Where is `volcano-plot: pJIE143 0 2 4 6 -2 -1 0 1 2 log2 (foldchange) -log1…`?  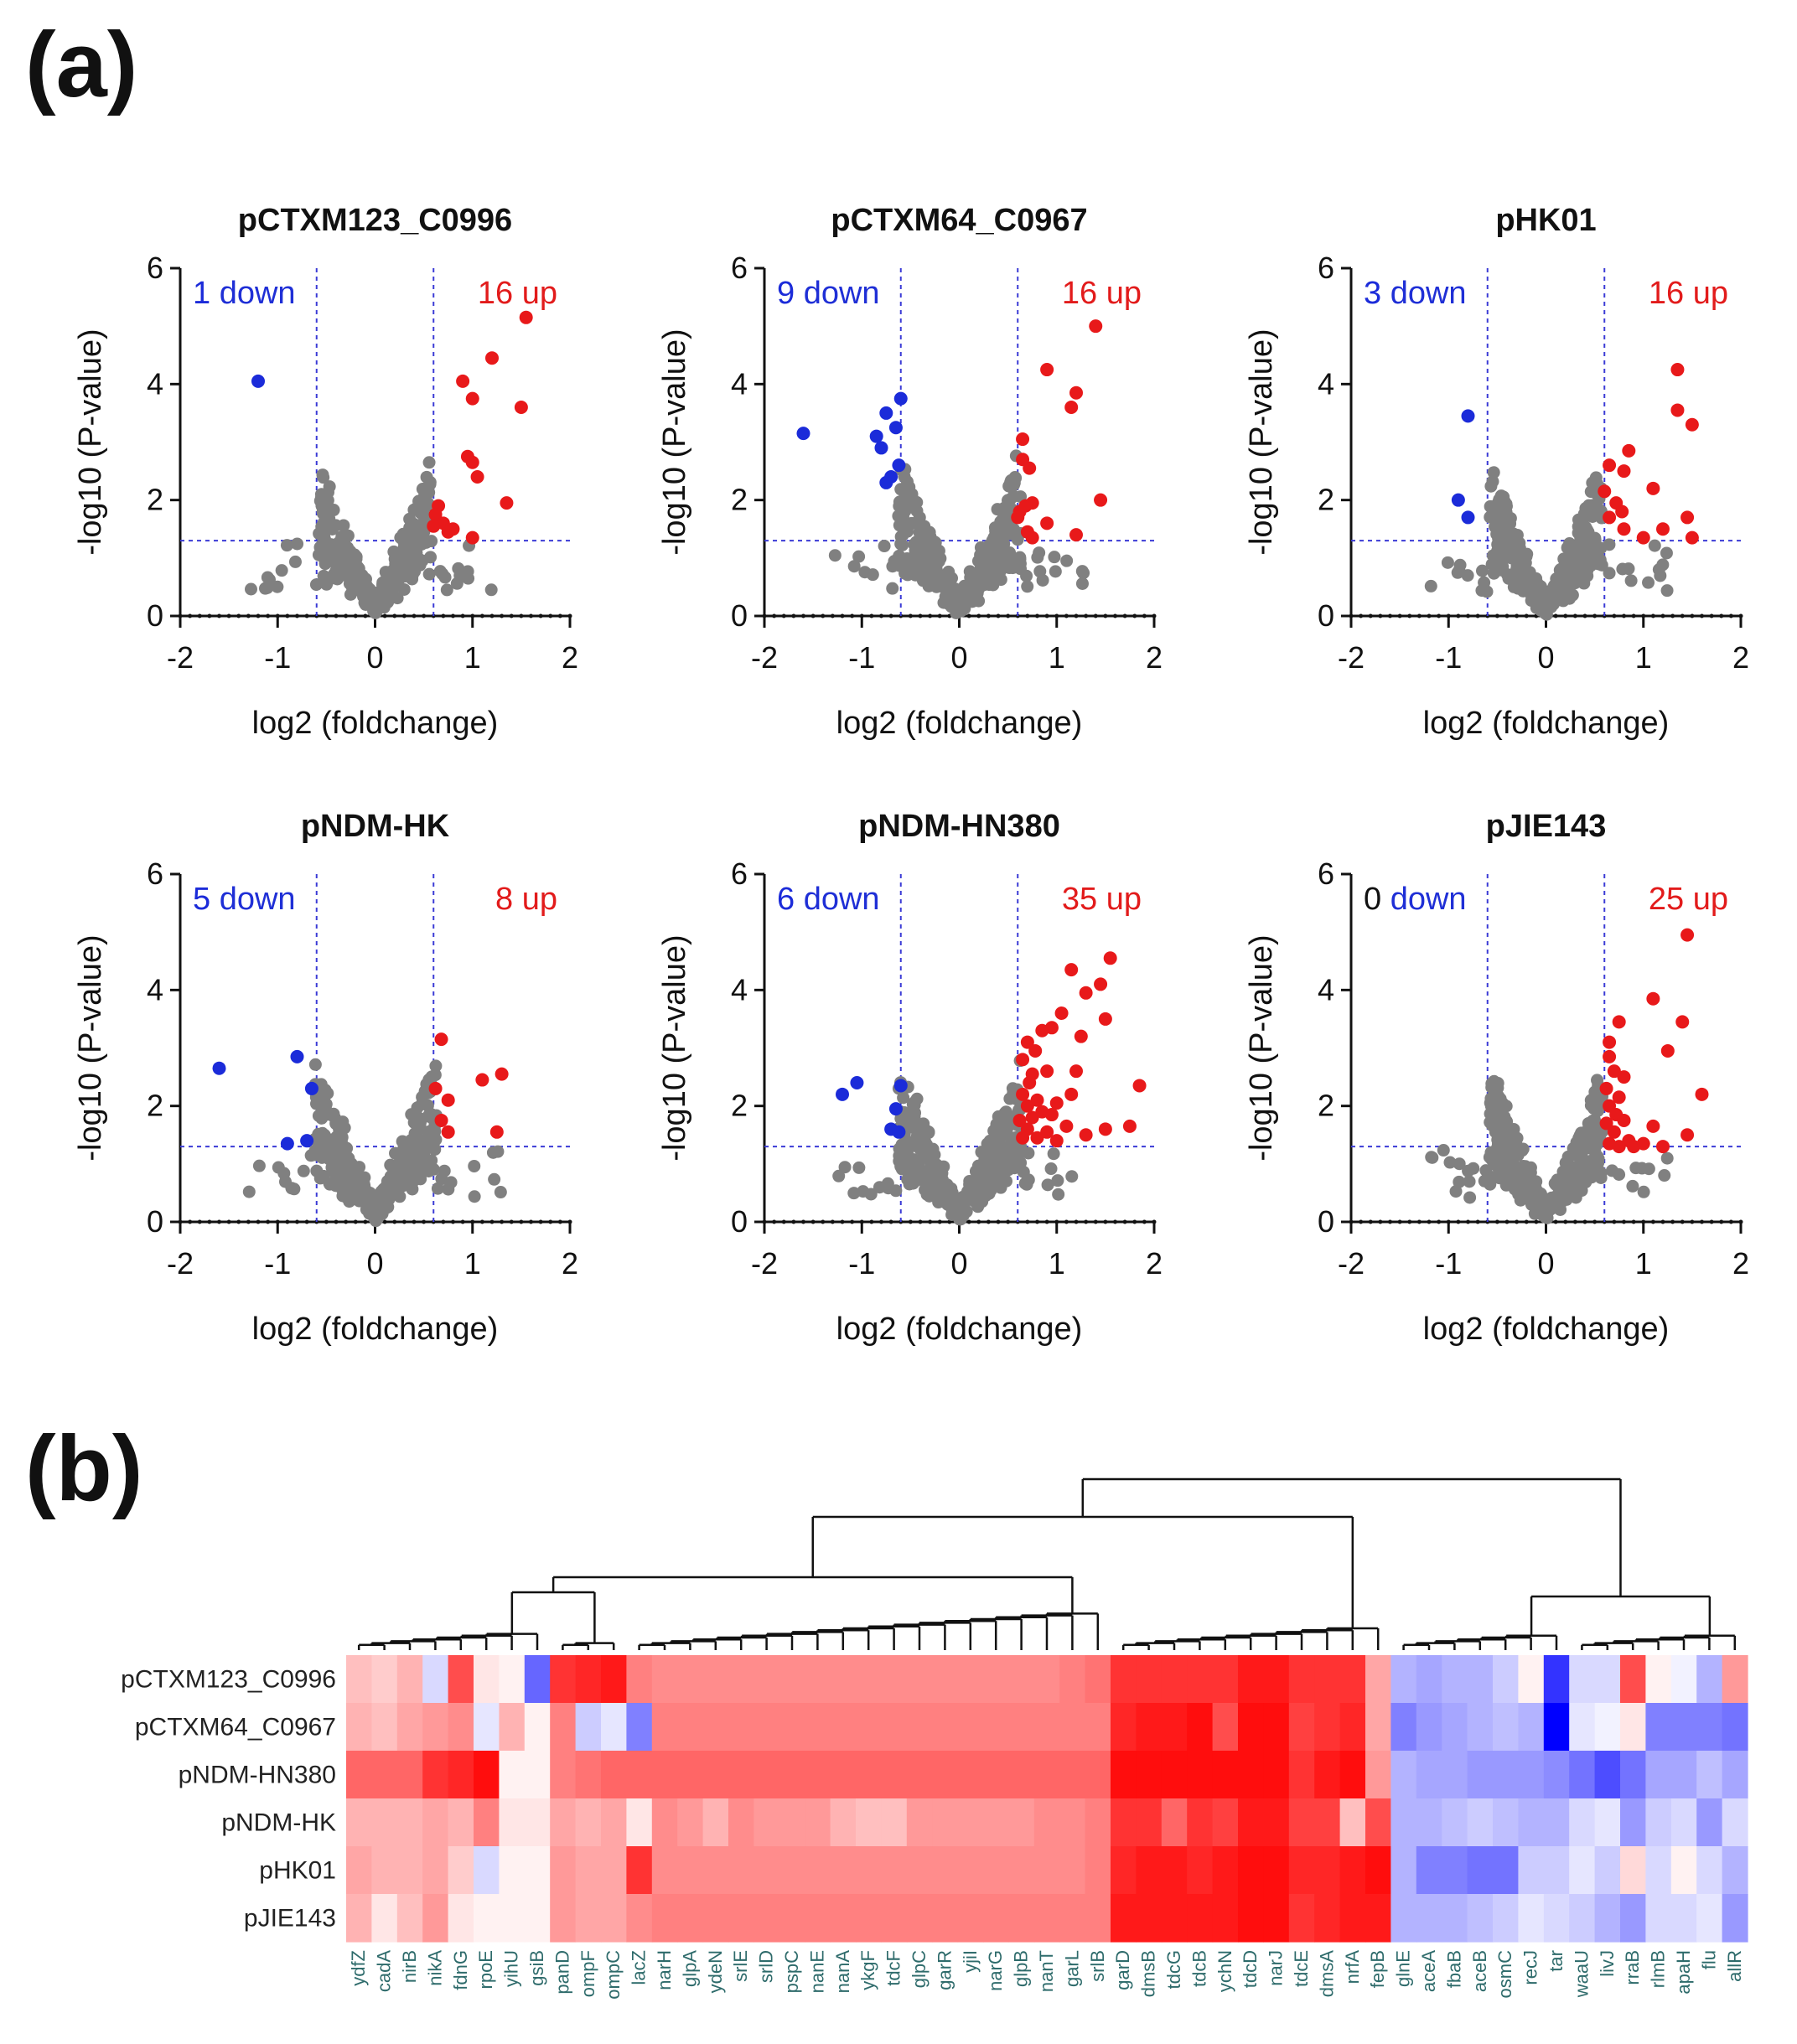
volcano-plot: pJIE143 0 2 4 6 -2 -1 0 1 2 log2 (foldchange) -log1… is located at coordinates (1497, 1078).